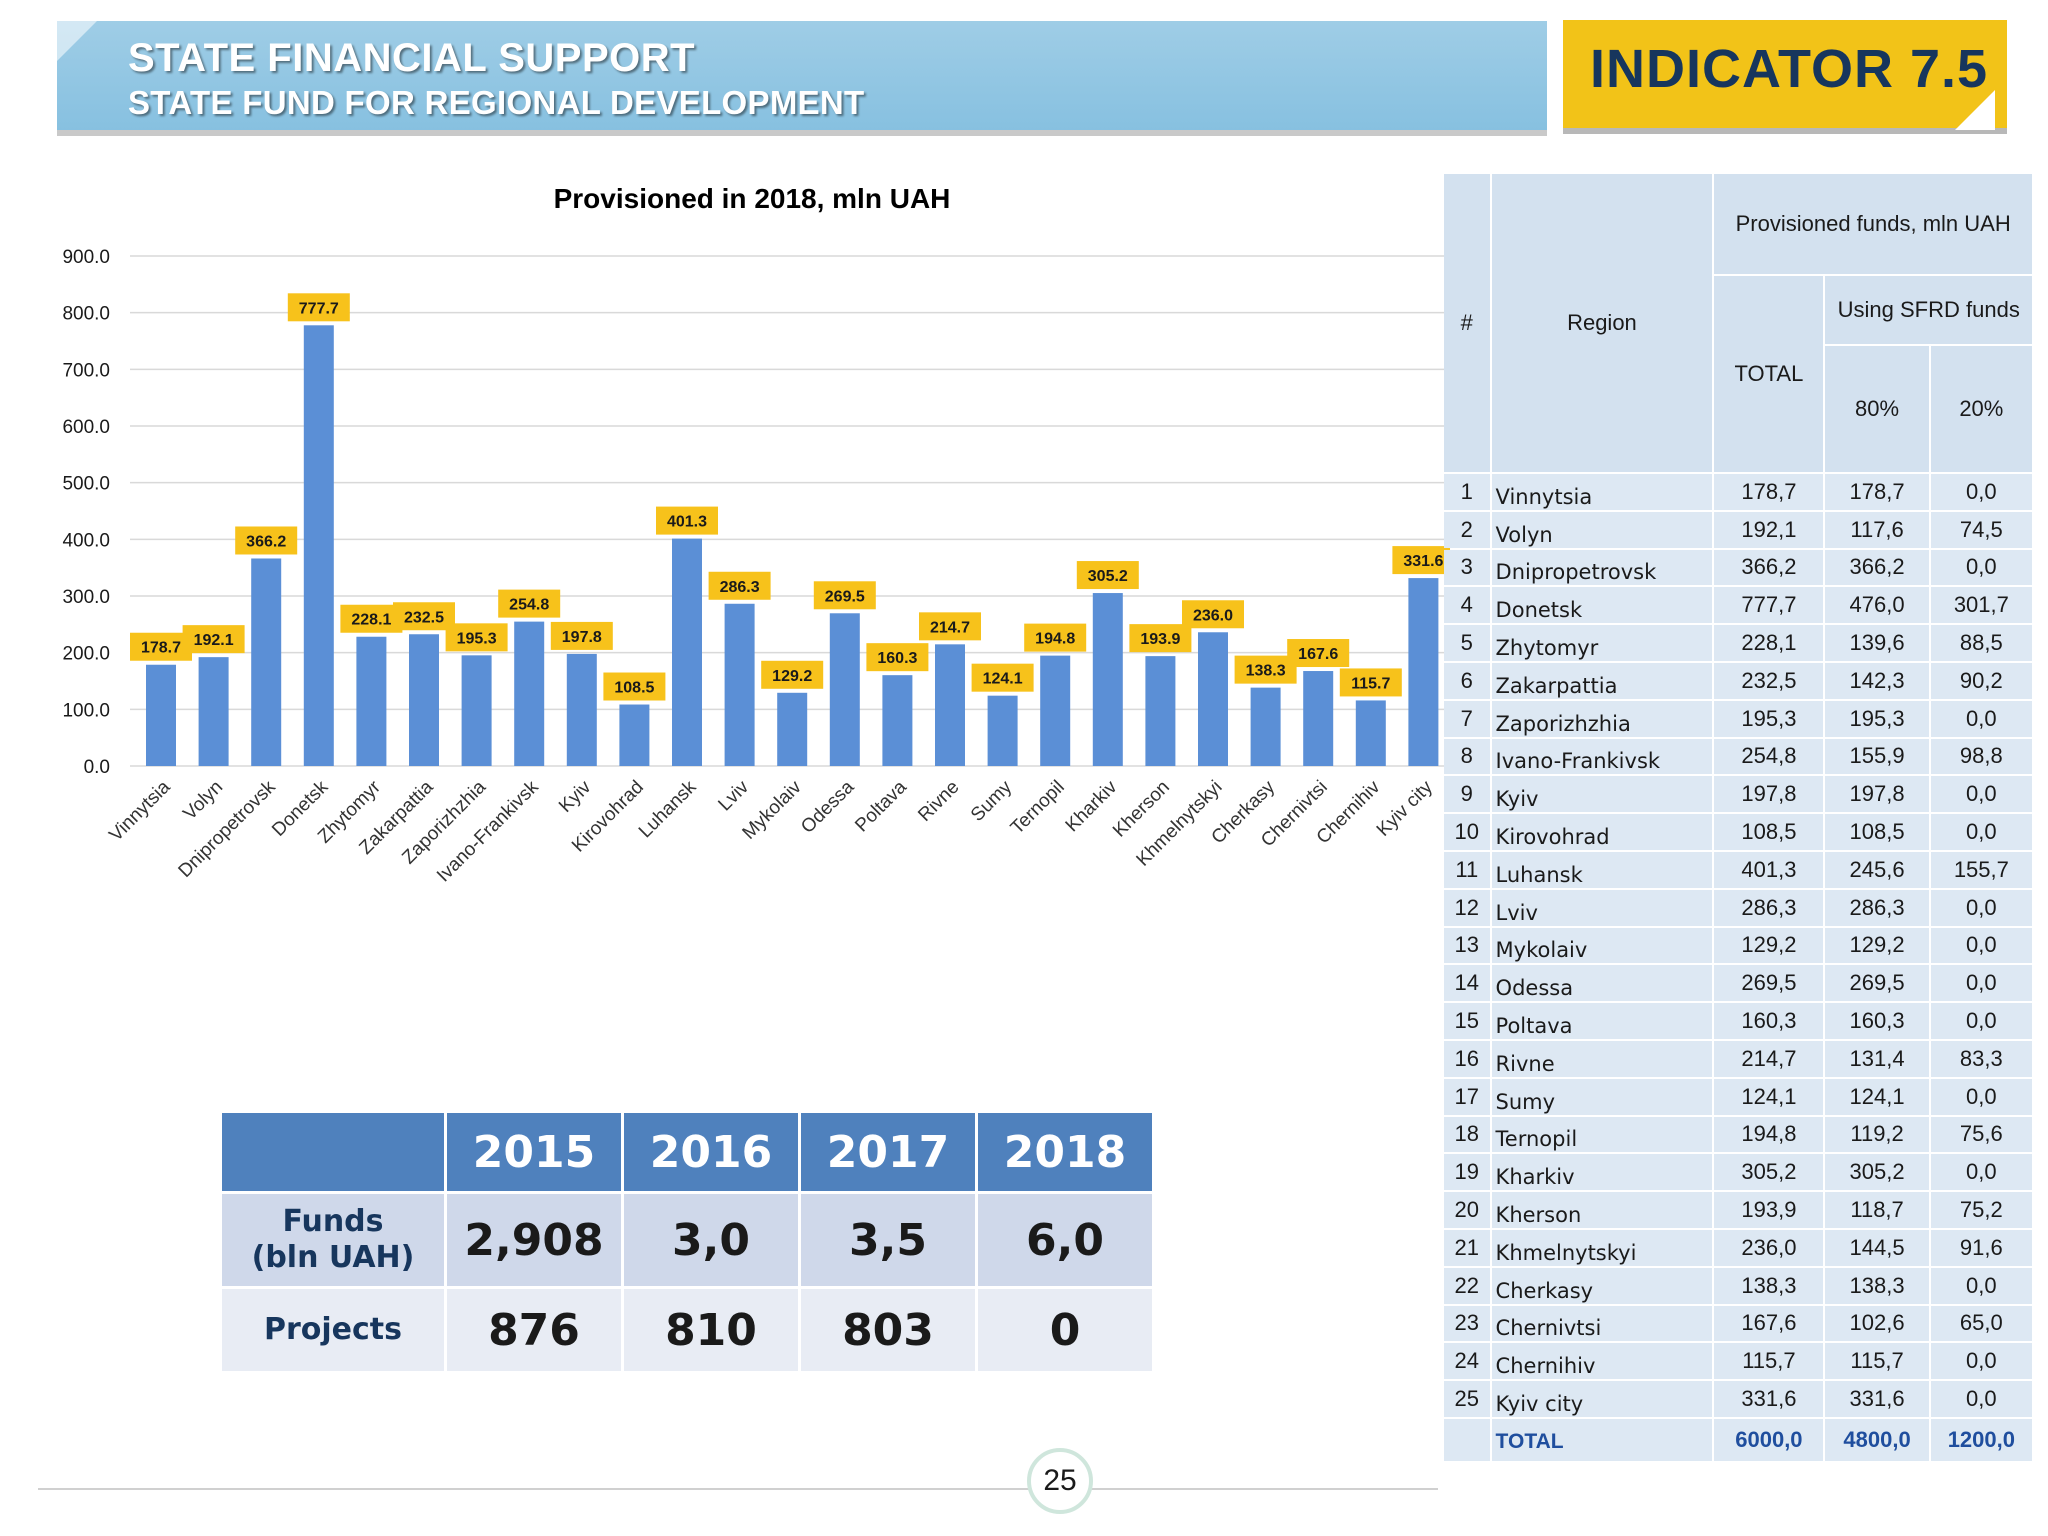  What do you see at coordinates (1928, 310) in the screenshot?
I see `header-using-sfrd: Using SFRD funds` at bounding box center [1928, 310].